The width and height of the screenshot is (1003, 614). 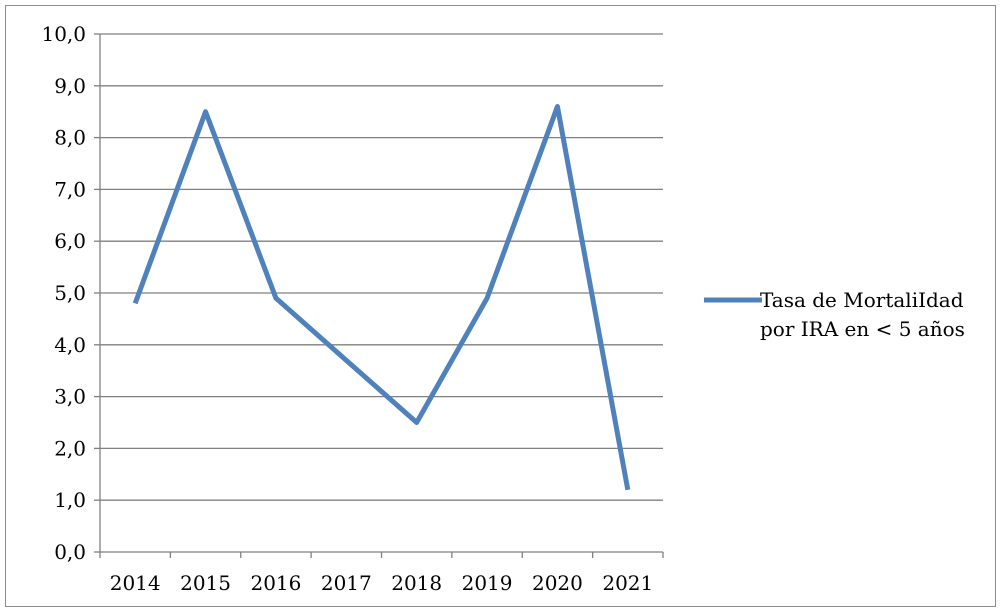 I want to click on y-tick-label: 0,0, so click(x=70, y=552).